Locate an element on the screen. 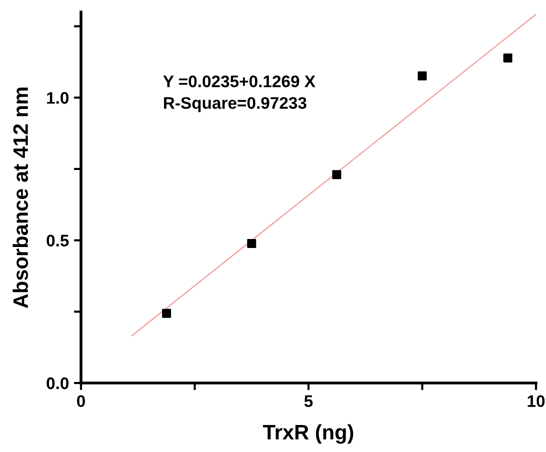 The image size is (546, 452). x-axis-title: TrxR (ng) is located at coordinates (308, 434).